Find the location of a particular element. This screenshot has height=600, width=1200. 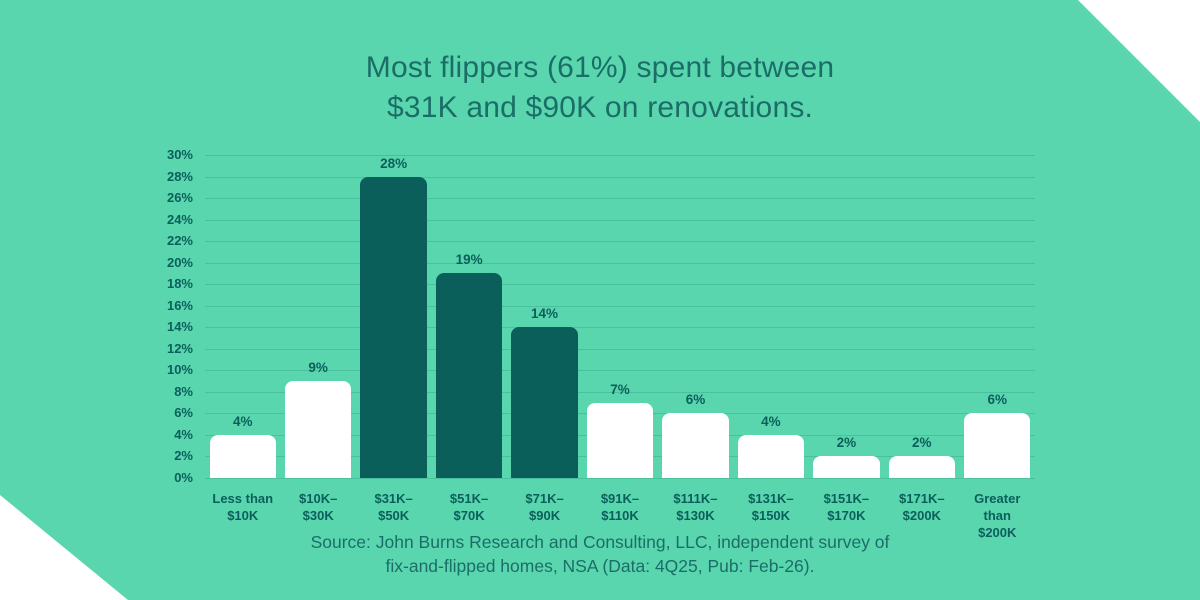

y-tick-label: 4% is located at coordinates (183, 434).